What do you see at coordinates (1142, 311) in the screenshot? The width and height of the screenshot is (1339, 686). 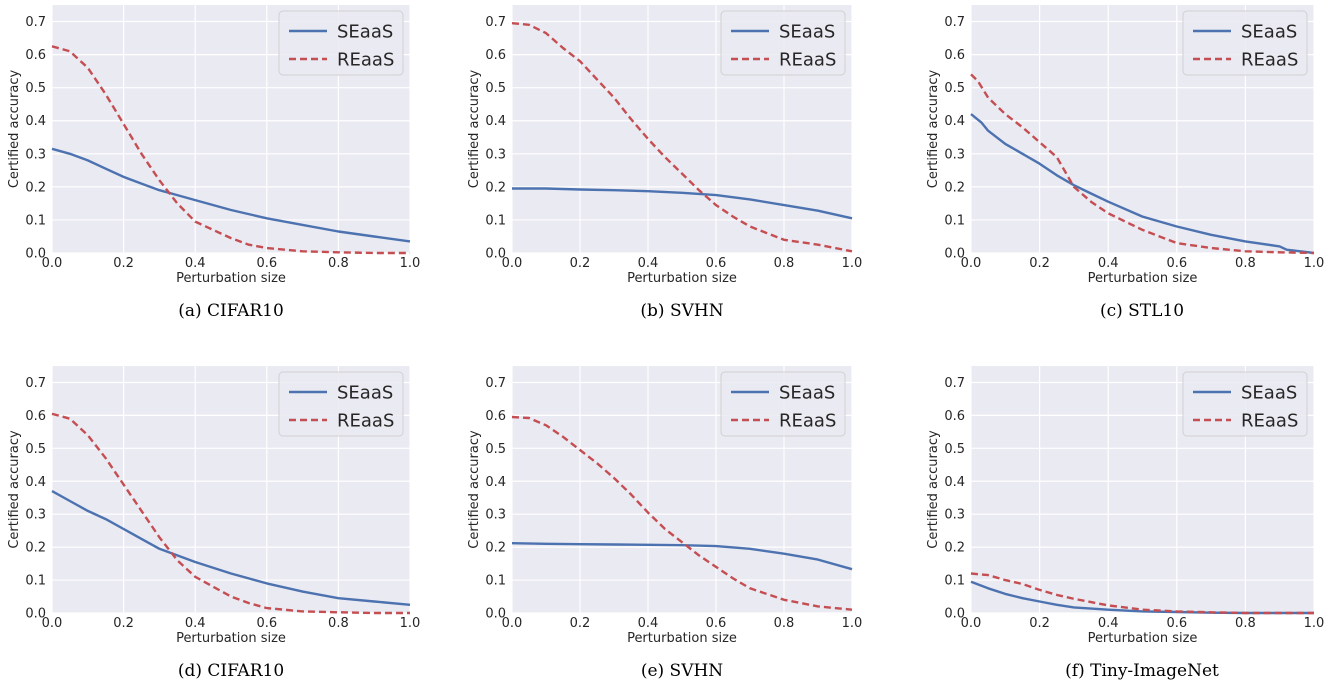 I see `figure-caption: (c) STL10` at bounding box center [1142, 311].